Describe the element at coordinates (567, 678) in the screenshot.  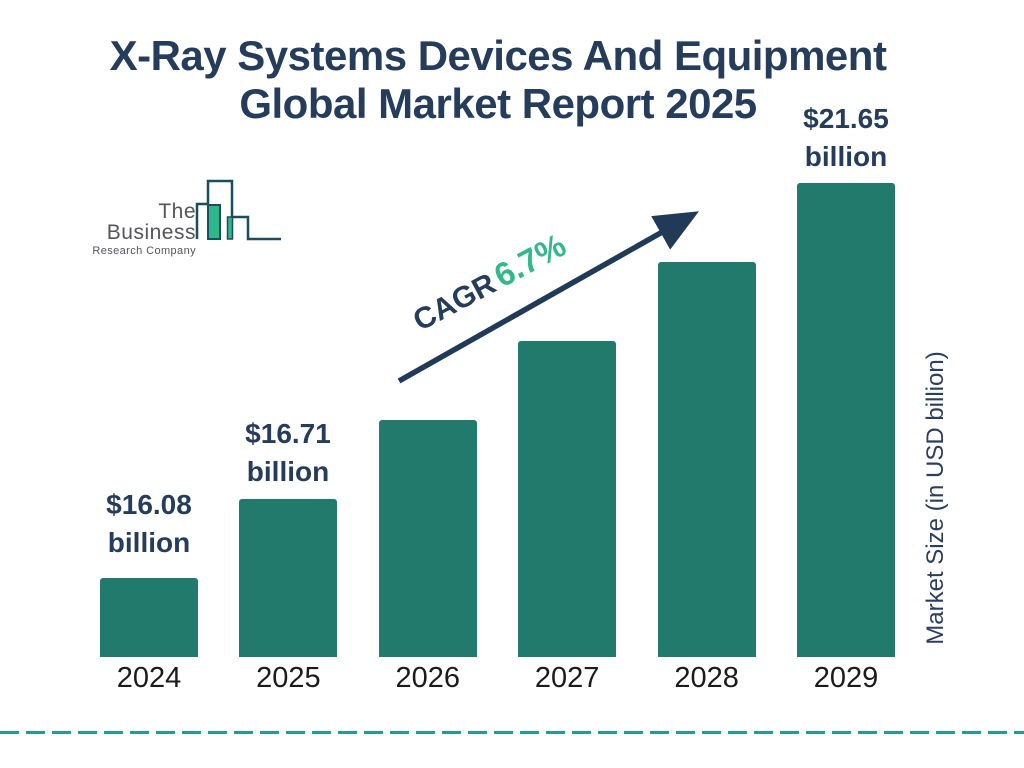
I see `x-tick-2027: 2027` at that location.